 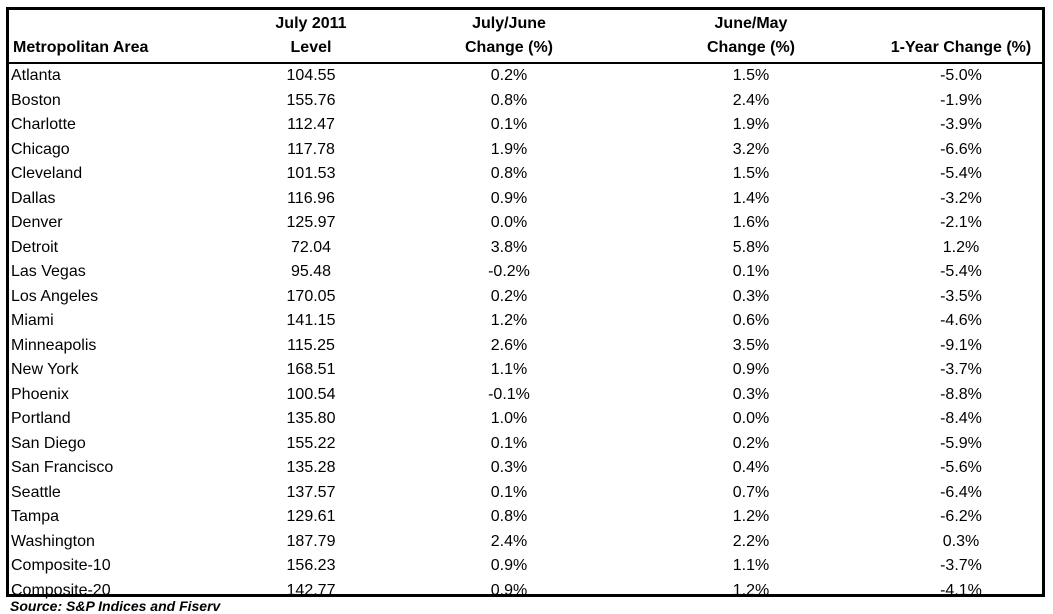 I want to click on cell-one-year-change: -4.1%, so click(x=961, y=590).